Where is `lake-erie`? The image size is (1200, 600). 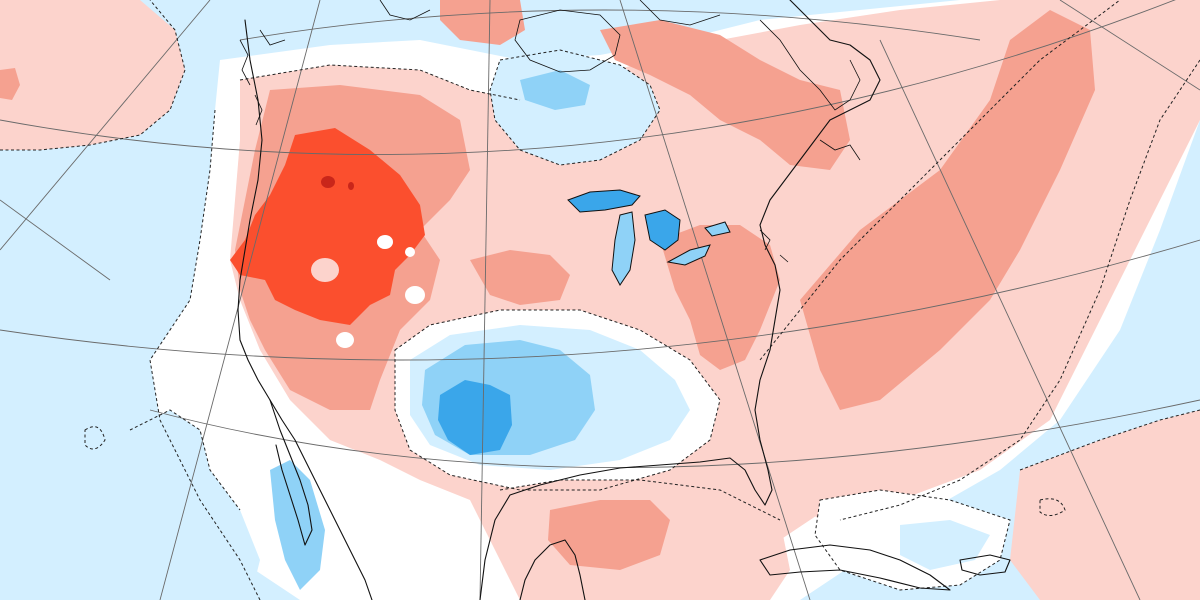
lake-erie is located at coordinates (688, 255).